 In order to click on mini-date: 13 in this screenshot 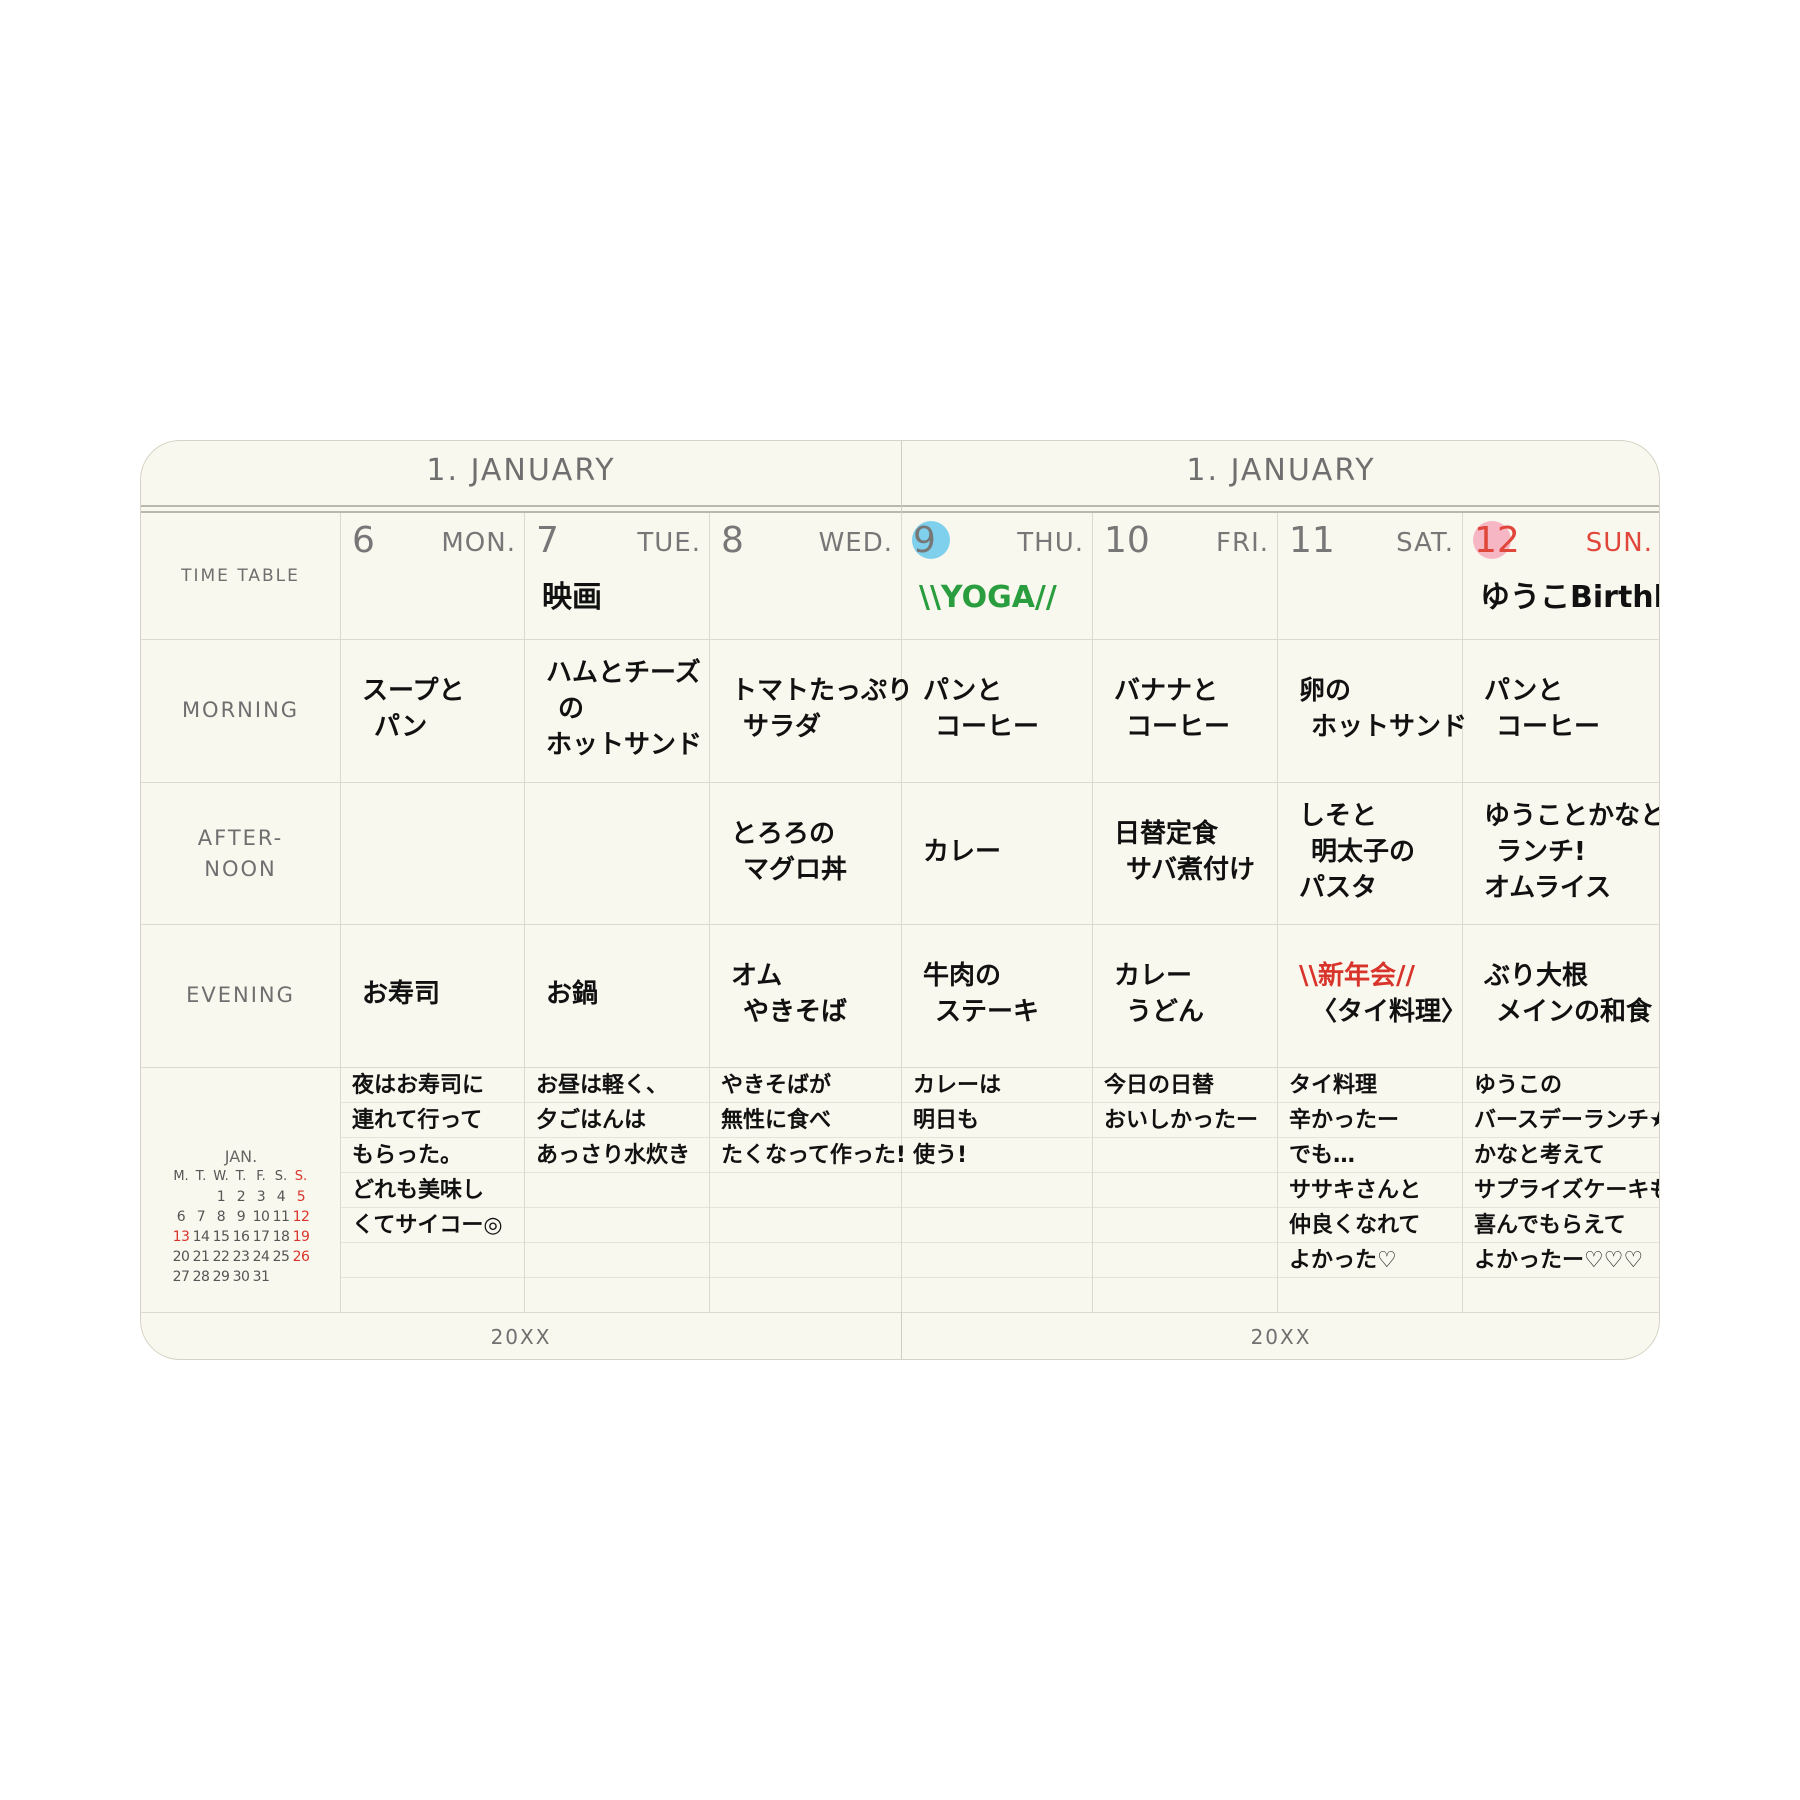, I will do `click(181, 1237)`.